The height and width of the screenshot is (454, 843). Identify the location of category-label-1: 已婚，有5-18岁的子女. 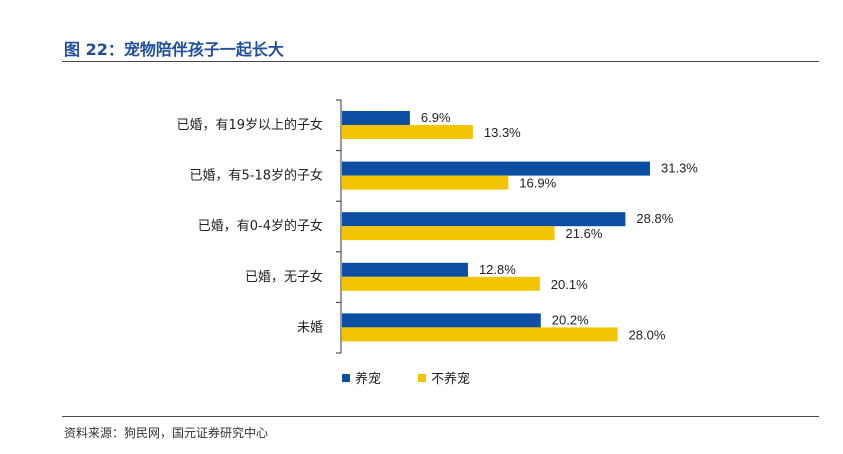
(256, 176).